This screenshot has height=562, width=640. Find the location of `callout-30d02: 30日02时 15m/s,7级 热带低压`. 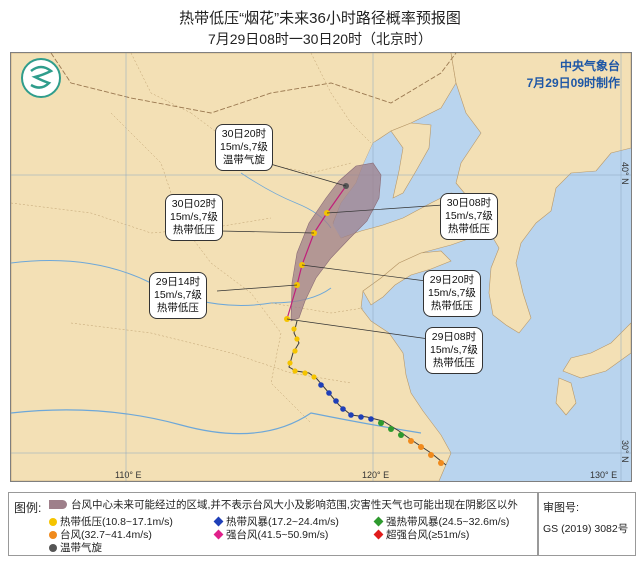

callout-30d02: 30日02时 15m/s,7级 热带低压 is located at coordinates (194, 217).